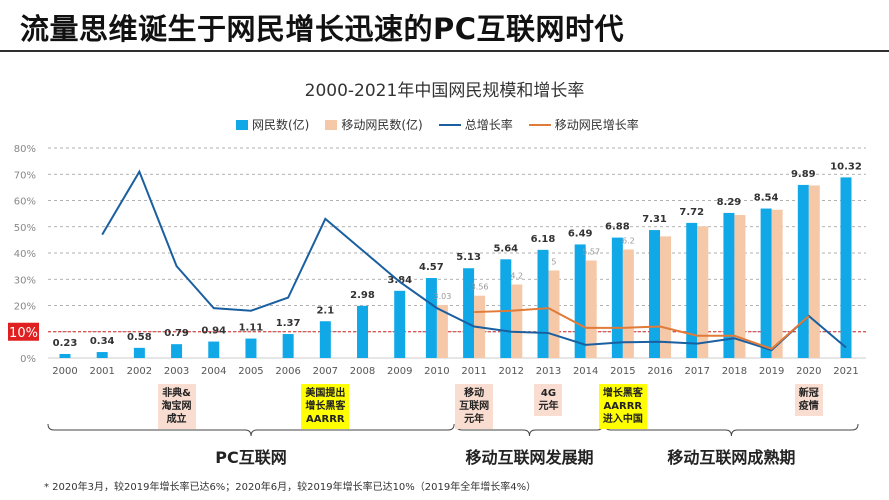 Image resolution: width=889 pixels, height=500 pixels. I want to click on netizen-bar-label: 6.18, so click(543, 239).